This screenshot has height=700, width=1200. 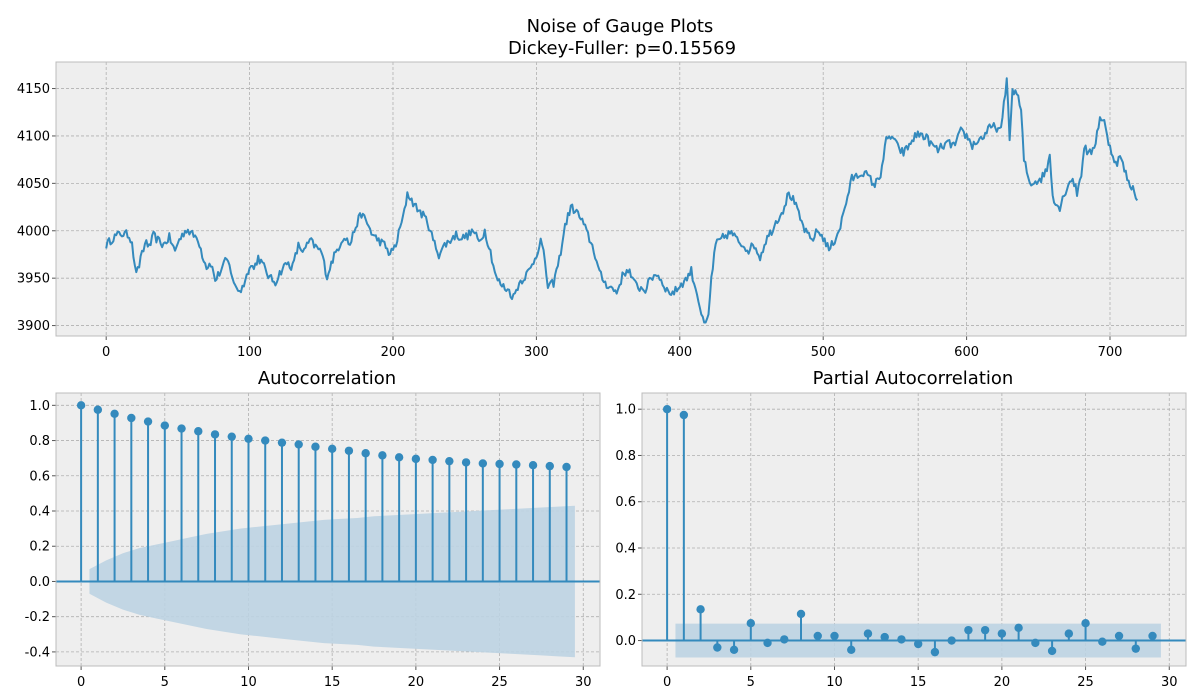 What do you see at coordinates (679, 352) in the screenshot?
I see `ts-x-tick-label: 400` at bounding box center [679, 352].